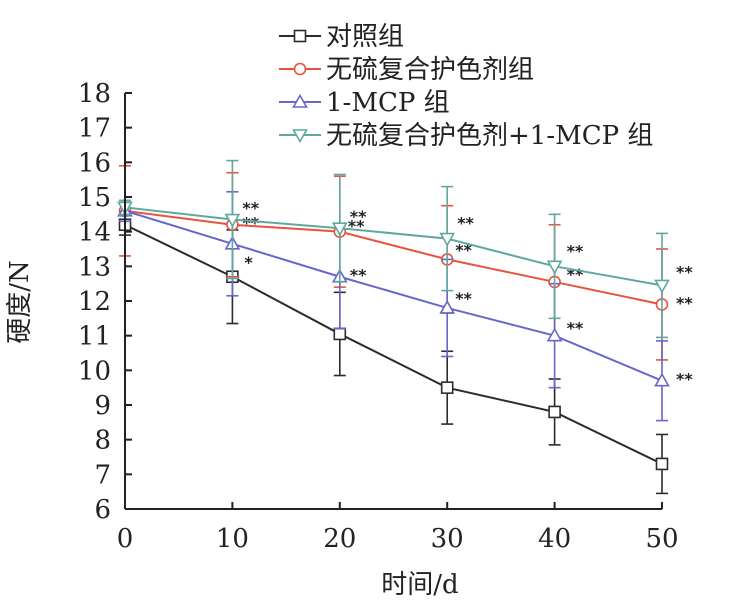 This screenshot has width=737, height=608. What do you see at coordinates (489, 136) in the screenshot?
I see `legend-label: 无硫复合护色剂+1-MCP 组` at bounding box center [489, 136].